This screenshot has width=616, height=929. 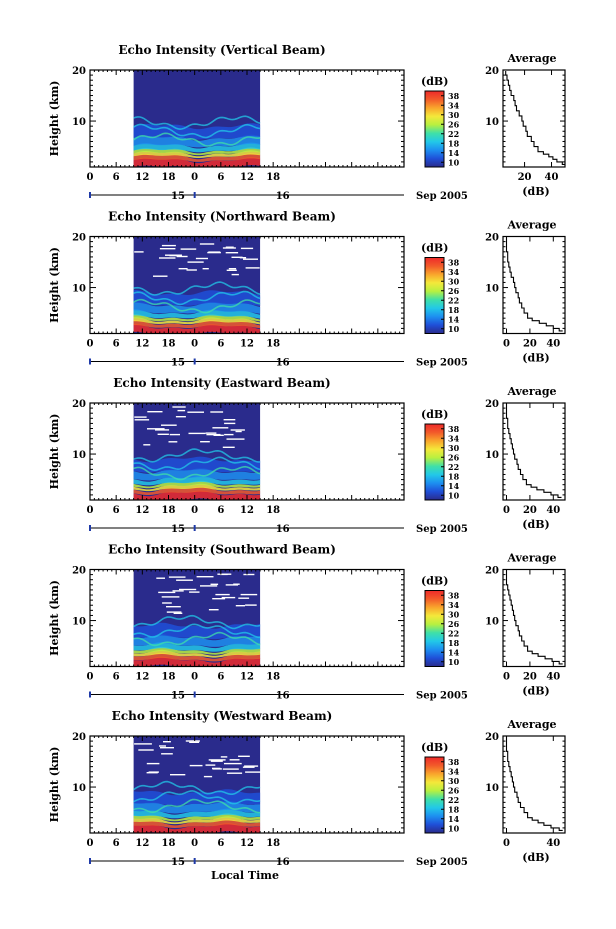 I want to click on y-tick-label: 20, so click(x=79, y=238).